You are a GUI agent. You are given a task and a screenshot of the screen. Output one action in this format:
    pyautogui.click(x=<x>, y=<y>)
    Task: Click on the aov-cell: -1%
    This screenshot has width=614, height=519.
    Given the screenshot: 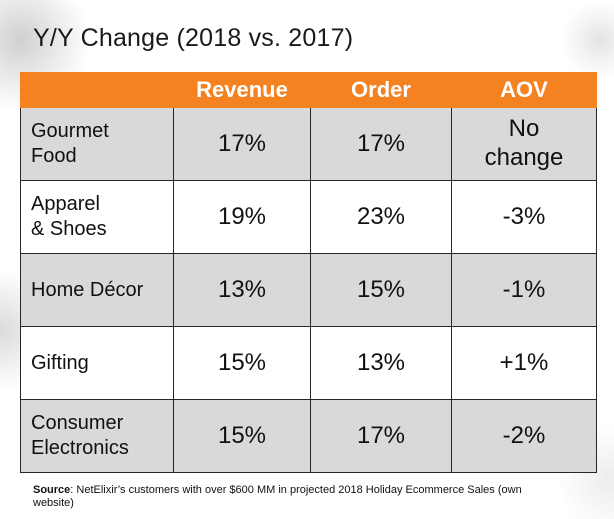 What is the action you would take?
    pyautogui.click(x=524, y=290)
    